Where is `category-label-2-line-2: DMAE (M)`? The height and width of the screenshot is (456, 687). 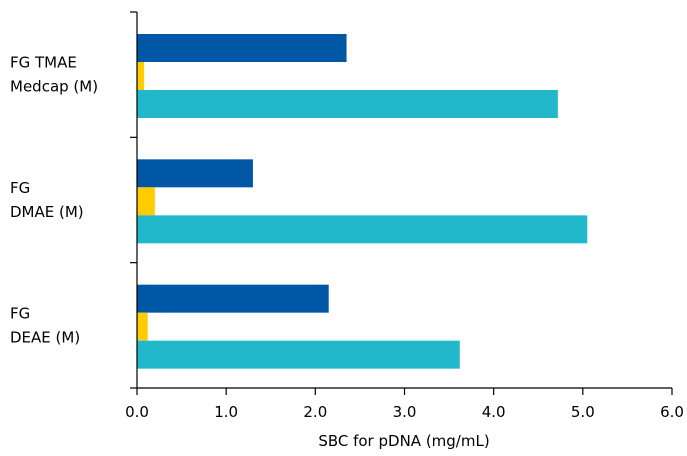
category-label-2-line-2: DMAE (M) is located at coordinates (47, 212).